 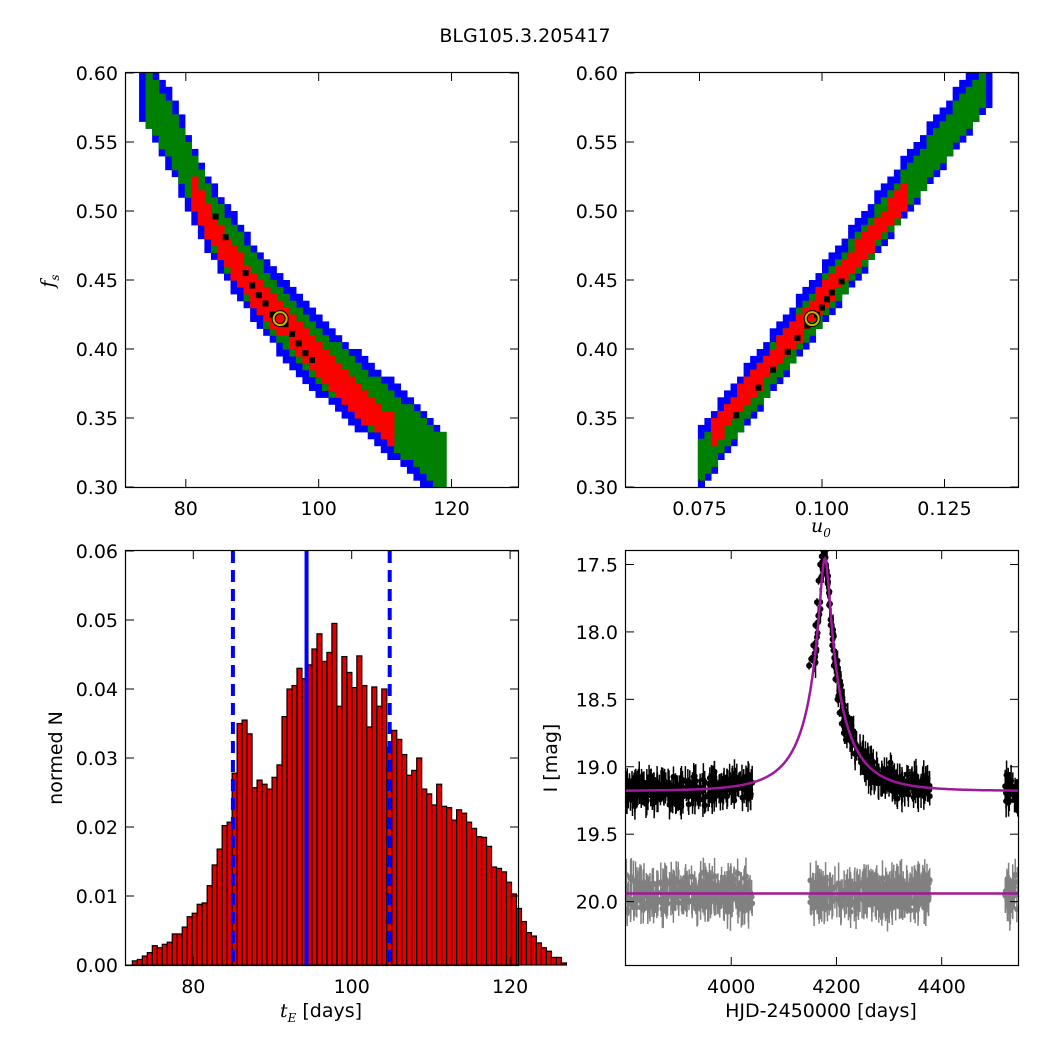 What do you see at coordinates (597, 903) in the screenshot?
I see `light-curve-ytick-label: 20.0` at bounding box center [597, 903].